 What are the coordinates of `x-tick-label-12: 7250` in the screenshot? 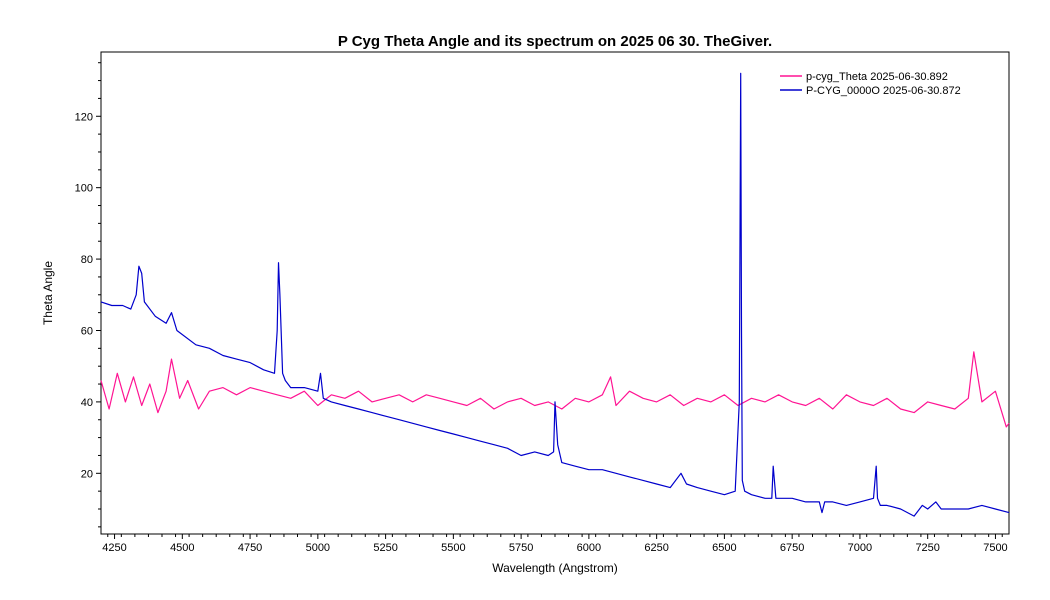 It's located at (927, 548).